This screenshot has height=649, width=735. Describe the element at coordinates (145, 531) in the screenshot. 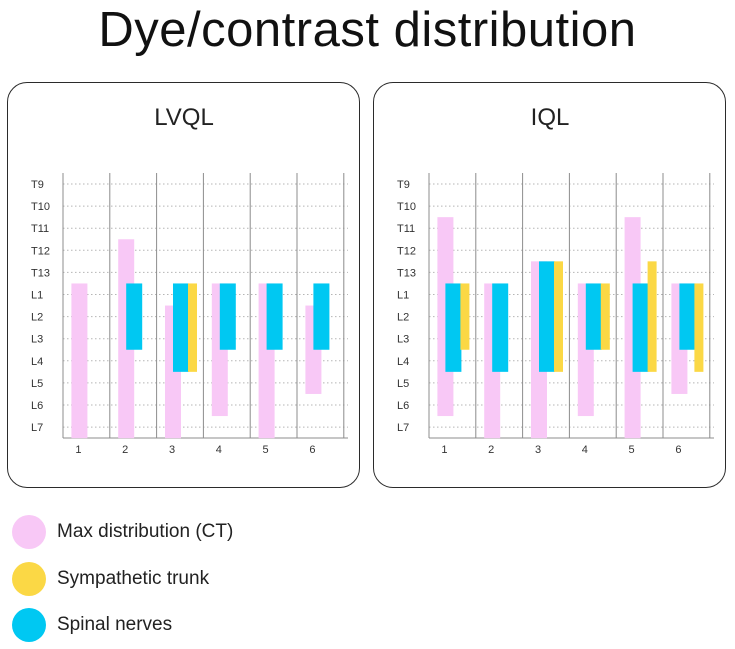

I see `legend-label-max-distribution: Max distribution (CT)` at that location.